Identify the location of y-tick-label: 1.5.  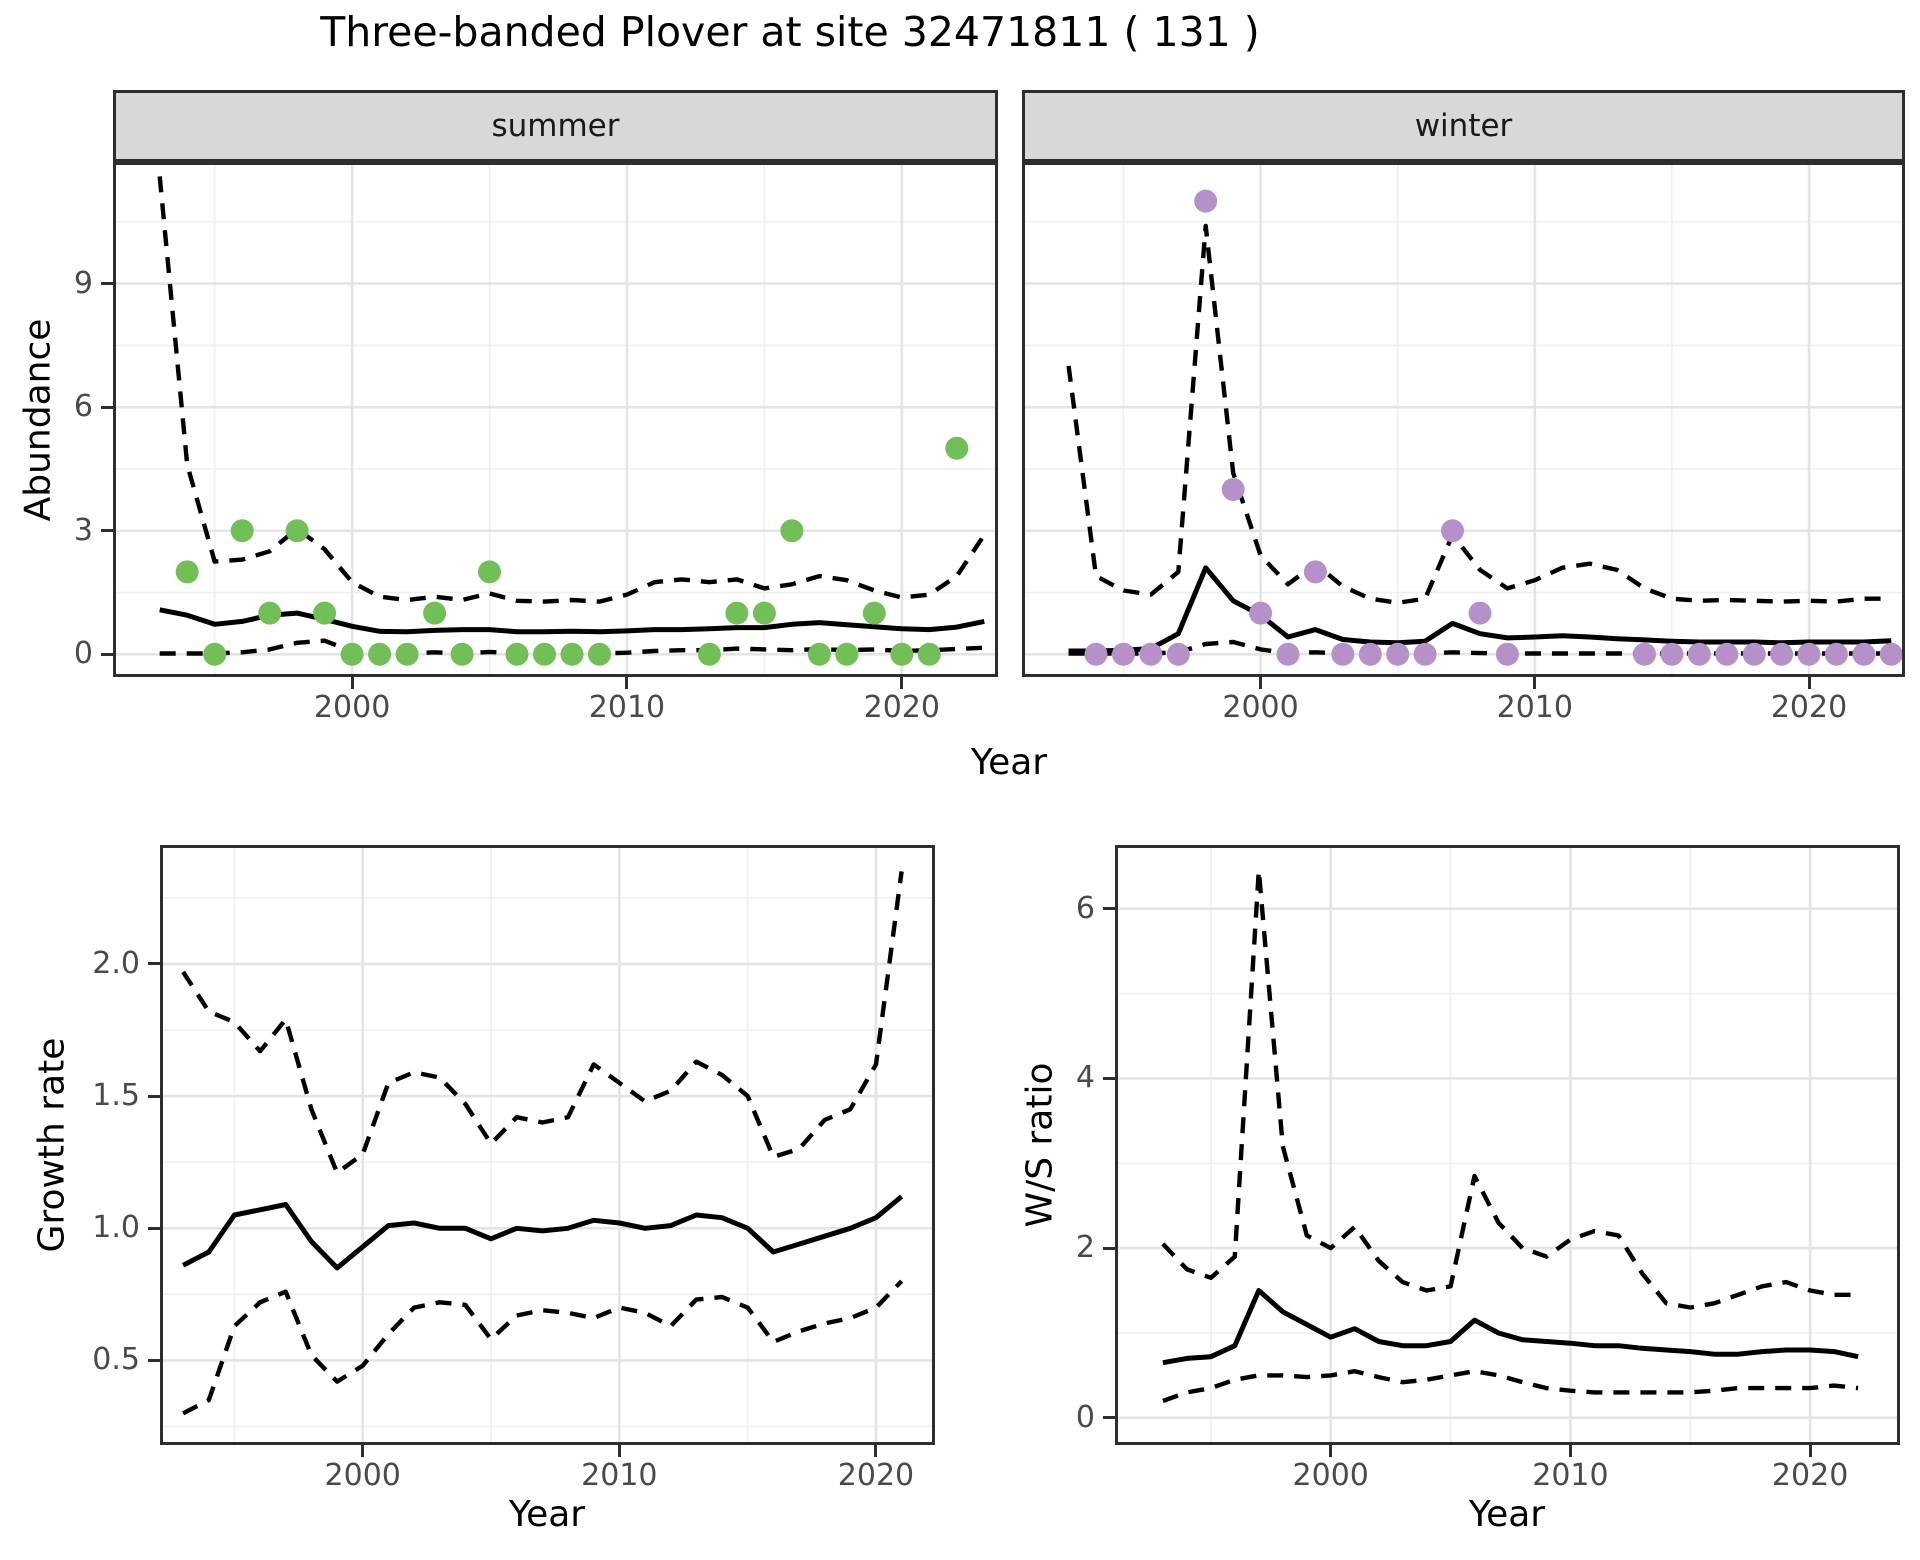
(116, 1096).